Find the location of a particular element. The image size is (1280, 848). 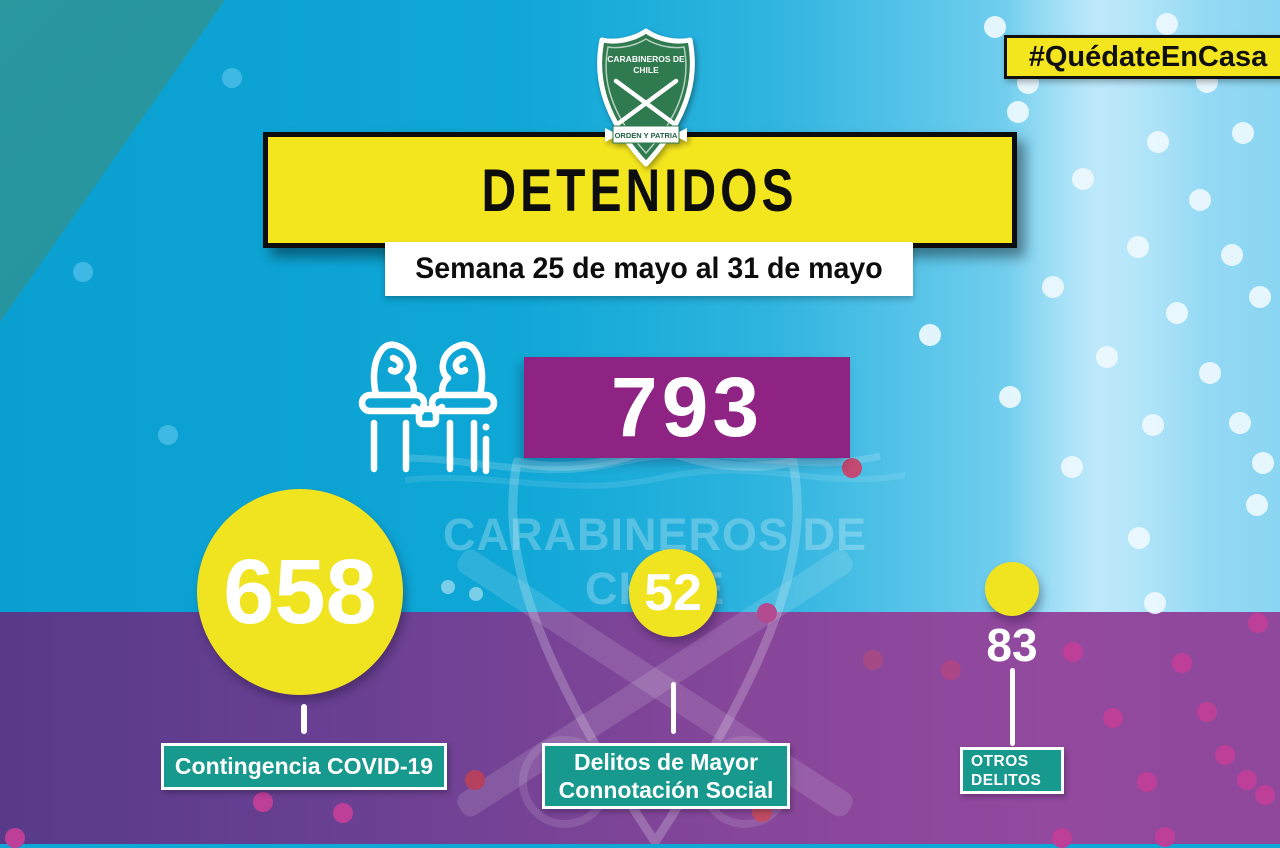

stat-label-otros: OTROS DELITOS is located at coordinates (1012, 770).